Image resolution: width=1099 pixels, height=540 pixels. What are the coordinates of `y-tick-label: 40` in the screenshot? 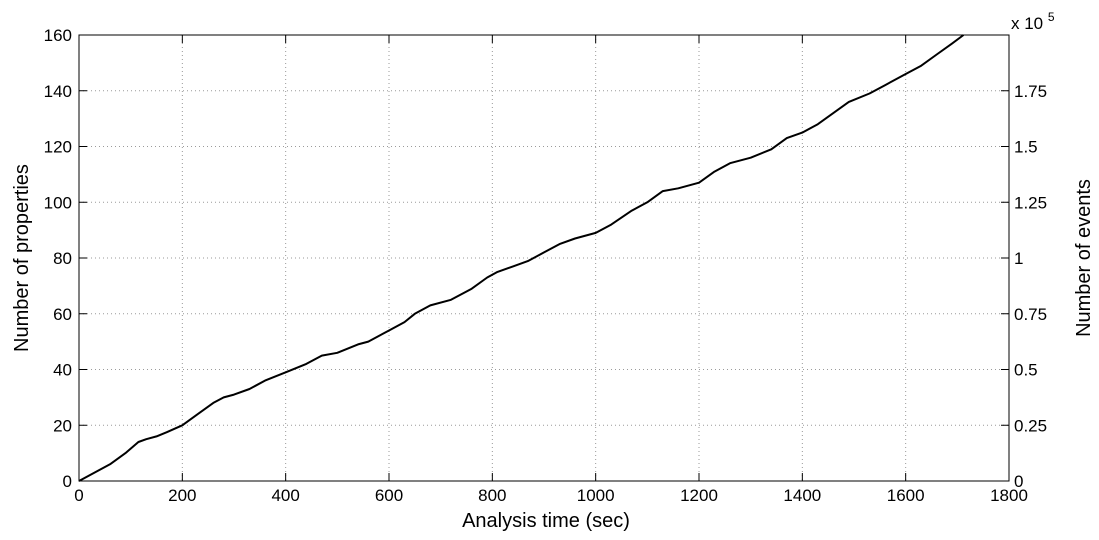 It's located at (62, 370).